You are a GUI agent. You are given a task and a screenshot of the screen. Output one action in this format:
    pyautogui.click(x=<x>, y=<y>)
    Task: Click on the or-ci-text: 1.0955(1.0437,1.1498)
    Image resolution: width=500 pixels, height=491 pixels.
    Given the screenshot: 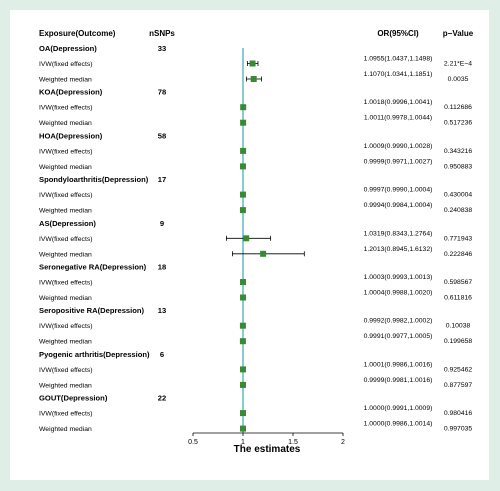 What is the action you would take?
    pyautogui.click(x=398, y=59)
    